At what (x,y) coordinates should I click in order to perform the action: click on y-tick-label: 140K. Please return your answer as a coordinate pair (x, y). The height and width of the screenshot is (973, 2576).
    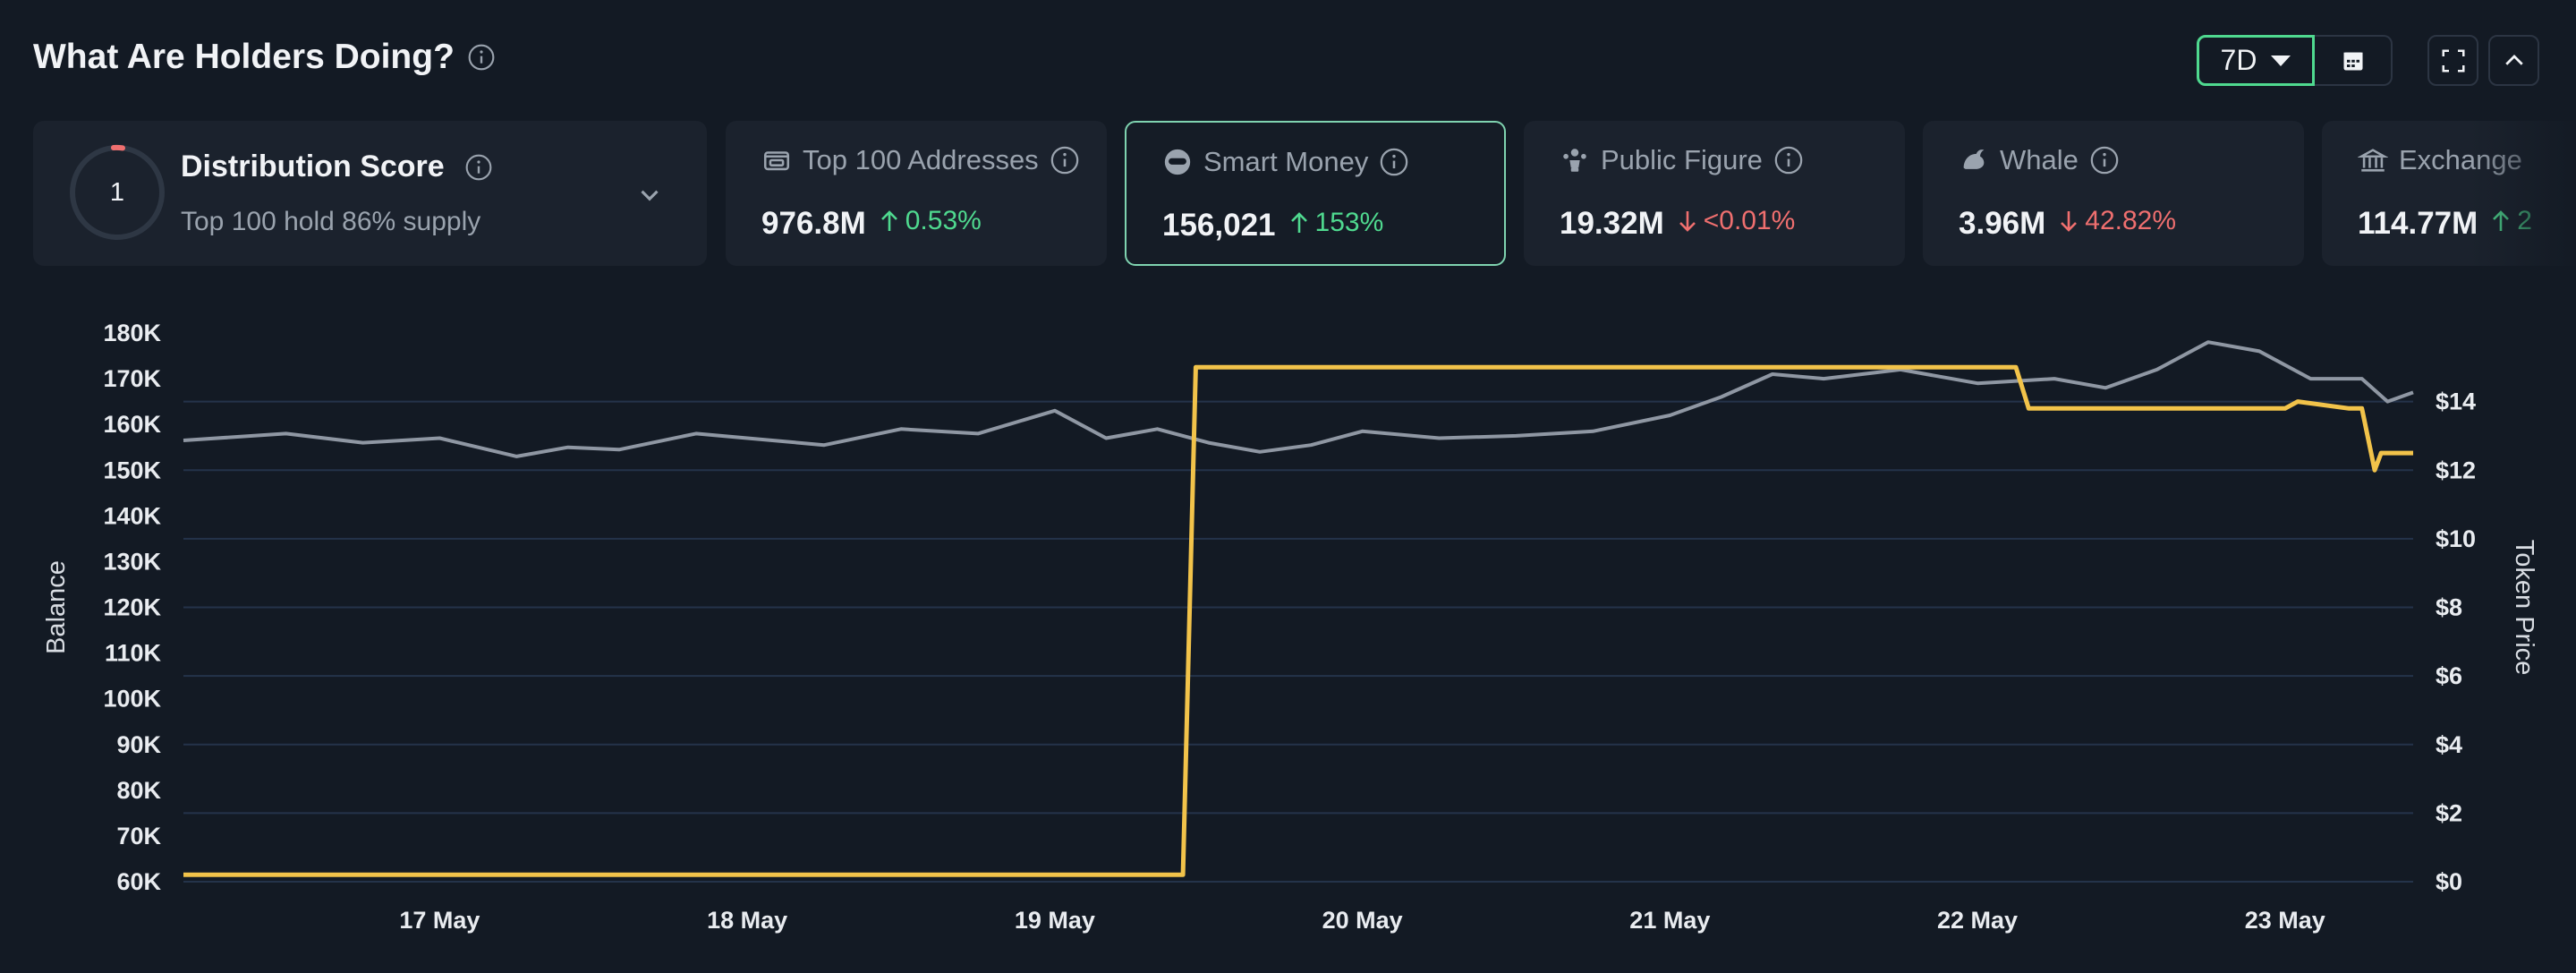
    Looking at the image, I should click on (132, 516).